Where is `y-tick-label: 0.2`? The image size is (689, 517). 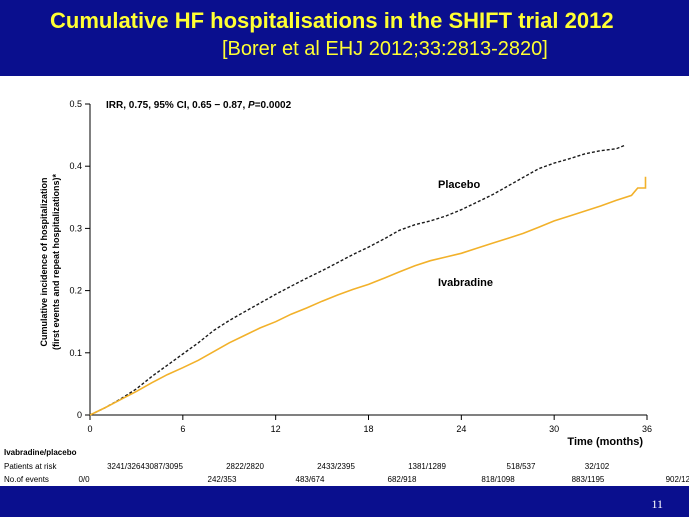 y-tick-label: 0.2 is located at coordinates (75, 291).